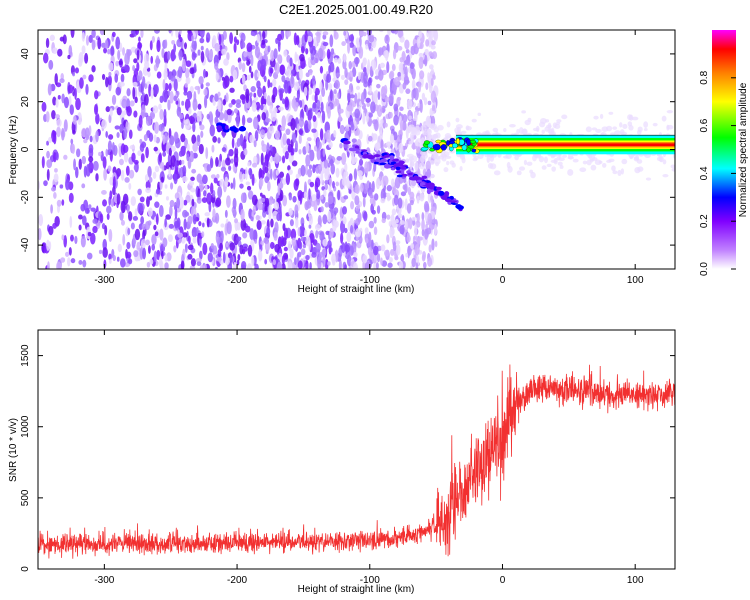 This screenshot has height=600, width=750. What do you see at coordinates (25, 149) in the screenshot?
I see `heatmap-y-tick-label: 0` at bounding box center [25, 149].